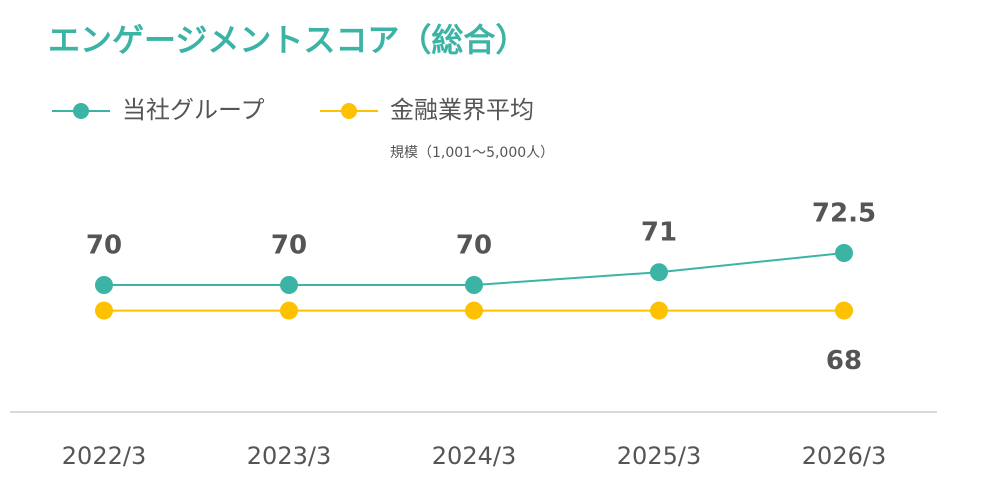 This screenshot has width=1005, height=496. I want to click on x-tick-label: 2023/3, so click(289, 456).